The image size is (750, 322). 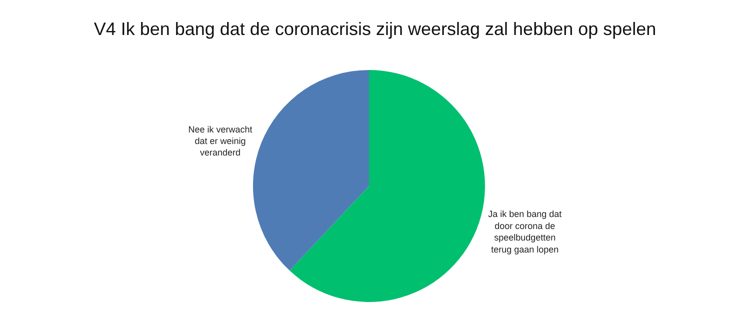 I want to click on slice-label: Nee ik verwacht dat er weinig veranderd, so click(x=220, y=141).